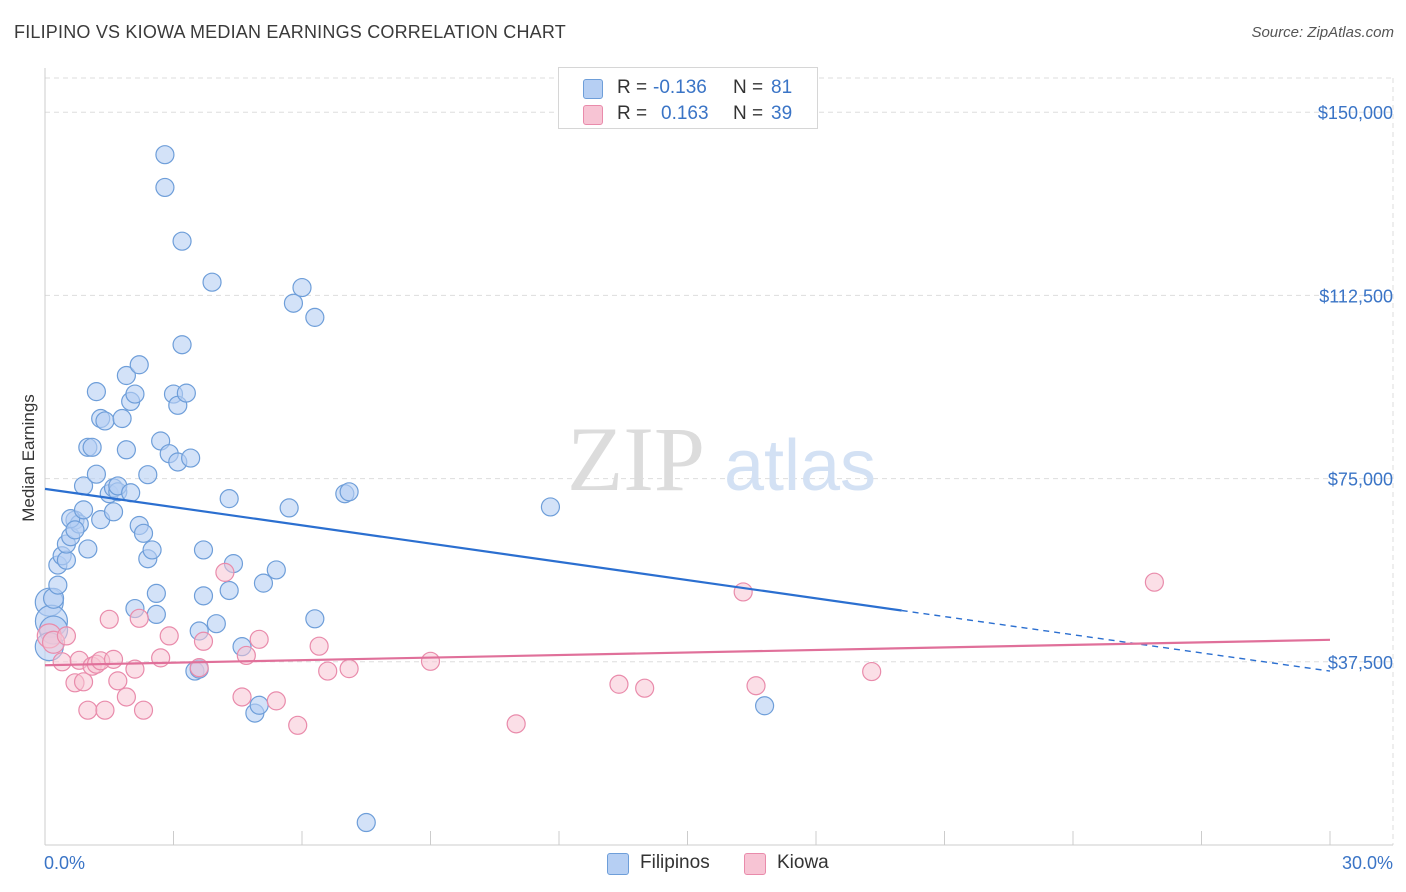 The width and height of the screenshot is (1406, 892). Describe the element at coordinates (675, 862) in the screenshot. I see `legend-item-label: Filipinos` at that location.